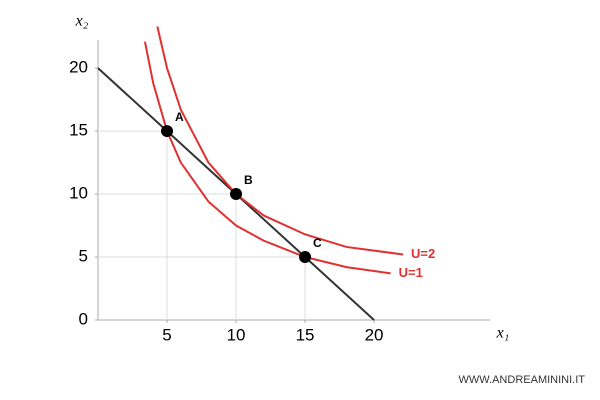 This screenshot has height=400, width=600. What do you see at coordinates (317, 243) in the screenshot?
I see `point-label: C` at bounding box center [317, 243].